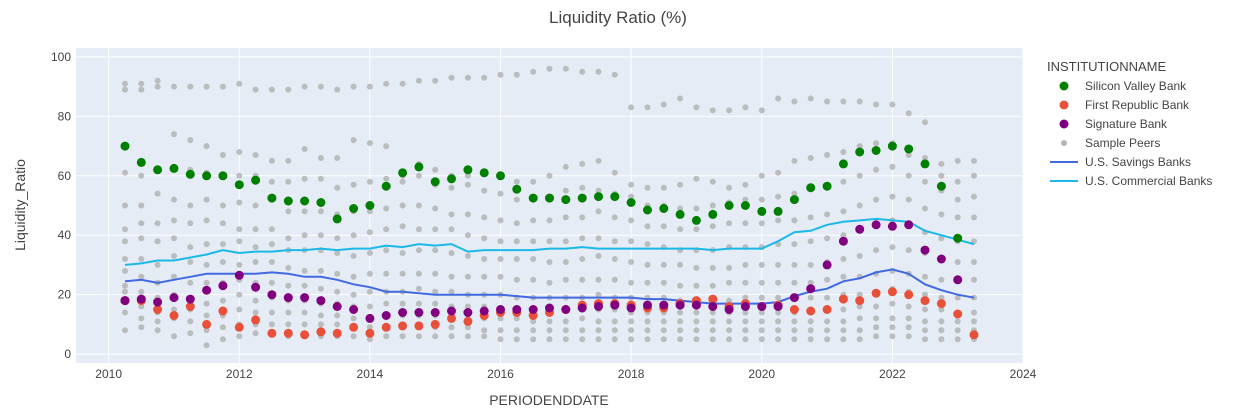  I want to click on x-tick-label: 2016, so click(500, 374).